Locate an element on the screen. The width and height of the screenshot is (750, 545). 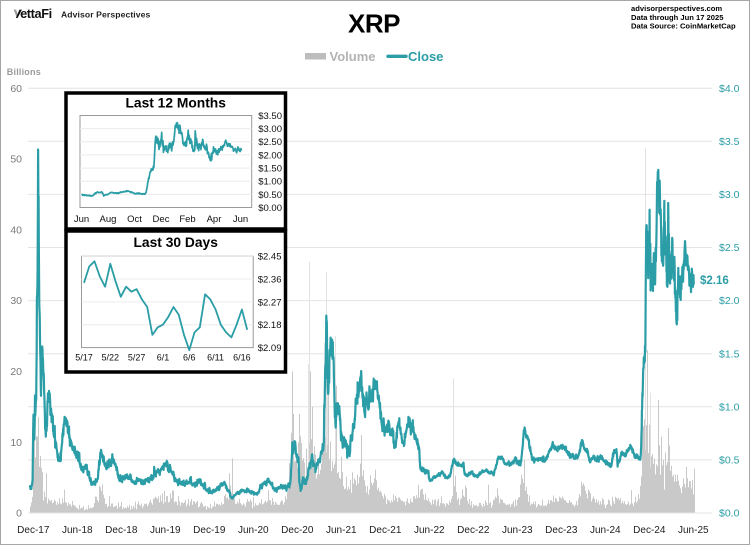
svg-text: 0 is located at coordinates (19, 514).